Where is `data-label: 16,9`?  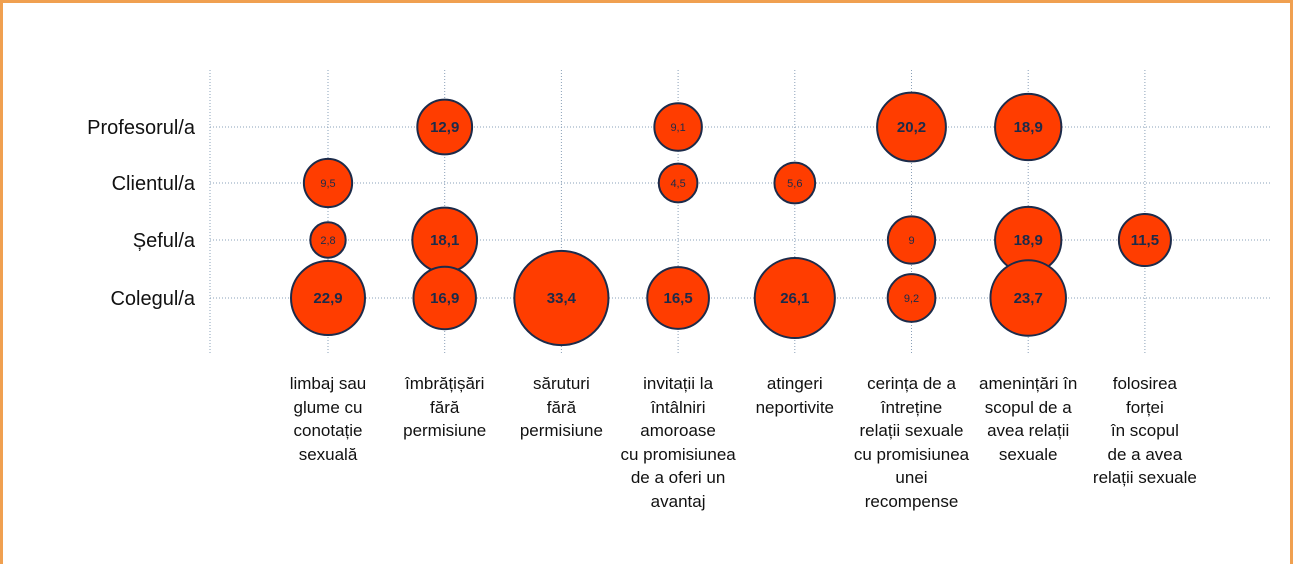 data-label: 16,9 is located at coordinates (444, 298).